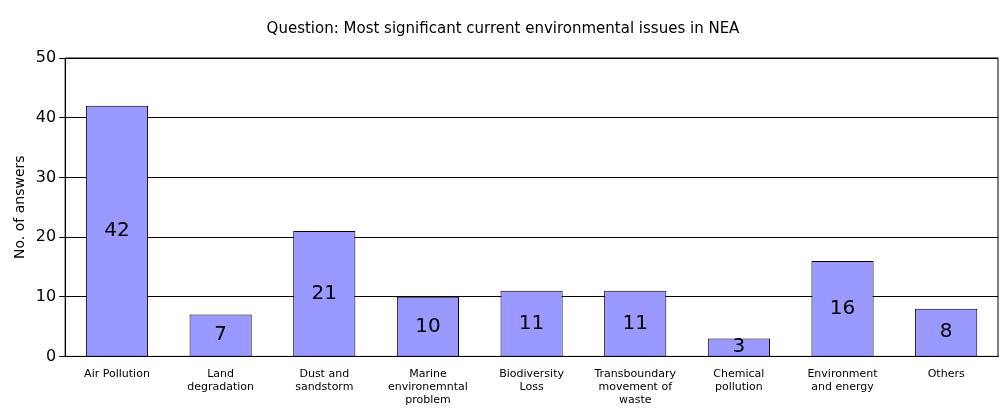 The width and height of the screenshot is (1008, 418). What do you see at coordinates (739, 345) in the screenshot?
I see `data-label: 3` at bounding box center [739, 345].